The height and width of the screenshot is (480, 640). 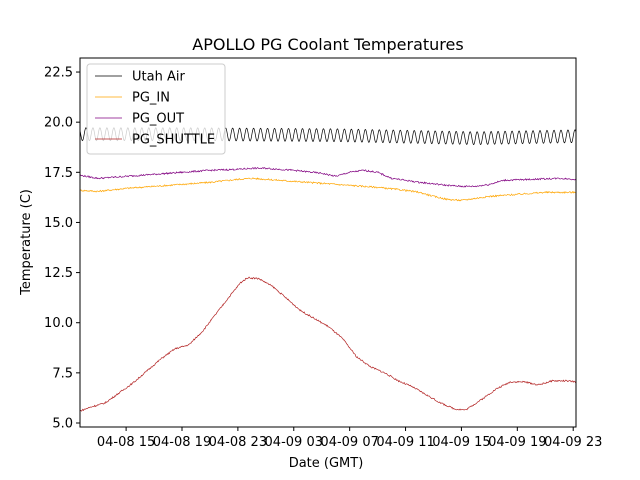 I want to click on x-tick-label: 04-09 03, so click(x=294, y=442).